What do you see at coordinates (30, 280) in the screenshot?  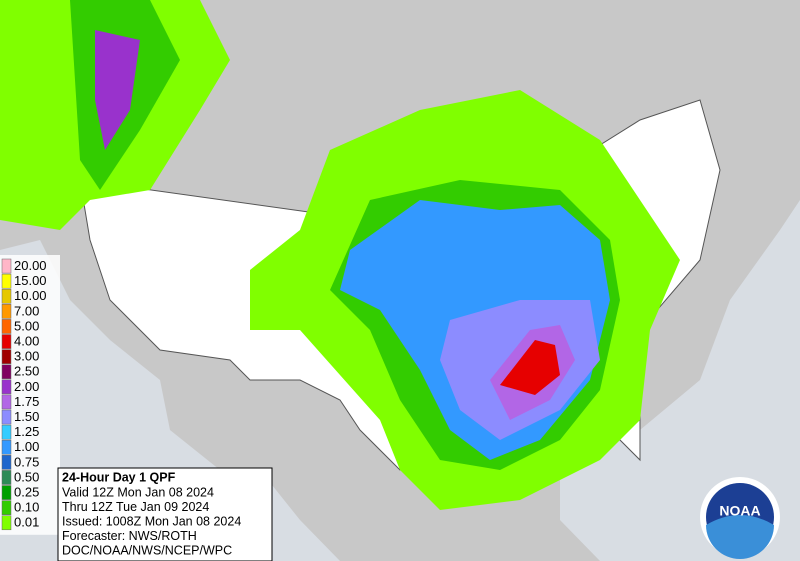 I see `legend-label: 15.00` at bounding box center [30, 280].